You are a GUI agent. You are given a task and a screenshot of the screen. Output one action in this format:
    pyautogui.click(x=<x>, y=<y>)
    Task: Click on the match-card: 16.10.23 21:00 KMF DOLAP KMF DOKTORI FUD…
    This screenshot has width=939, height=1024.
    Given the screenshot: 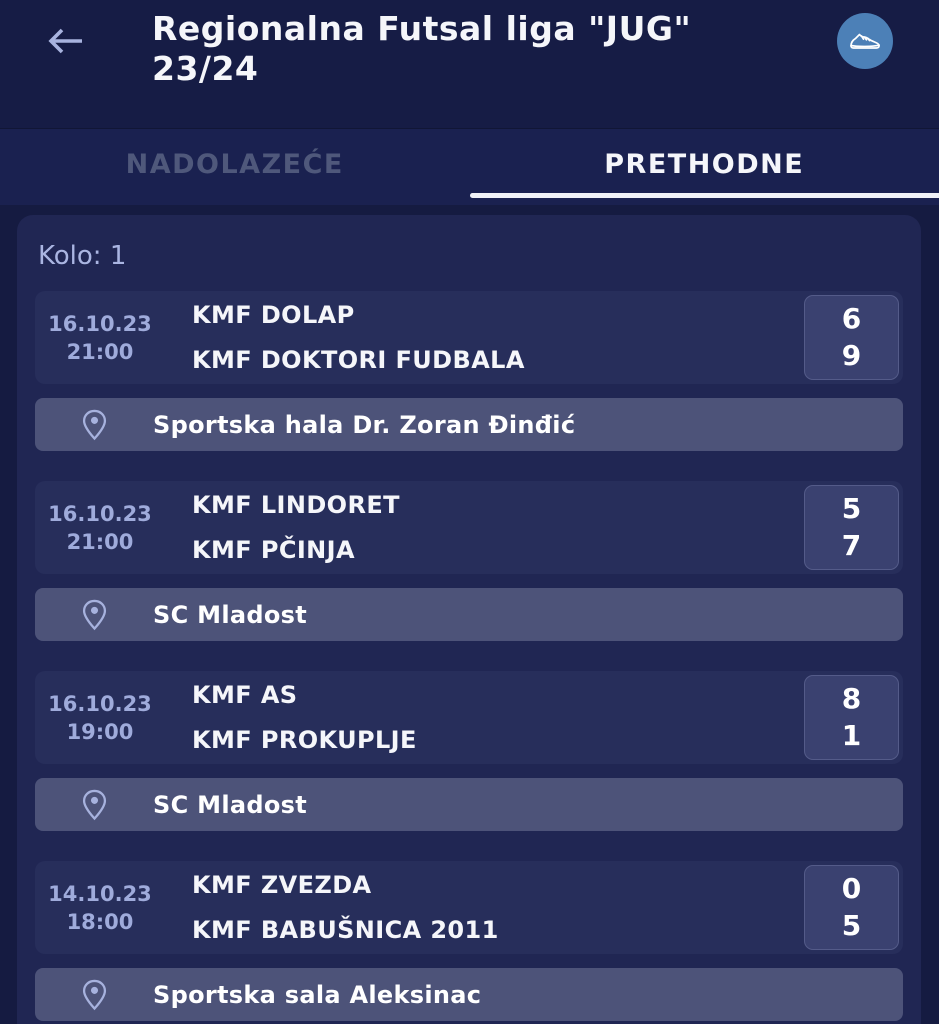 What is the action you would take?
    pyautogui.click(x=469, y=337)
    